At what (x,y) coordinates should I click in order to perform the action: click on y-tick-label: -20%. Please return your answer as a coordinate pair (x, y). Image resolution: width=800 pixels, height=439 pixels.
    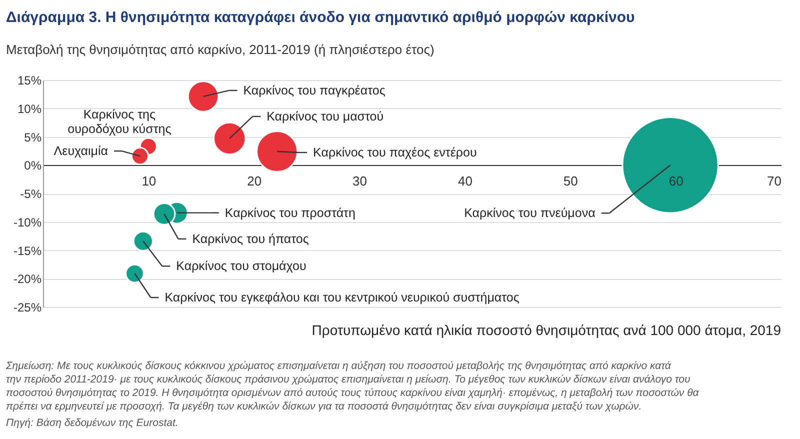
    Looking at the image, I should click on (27, 279).